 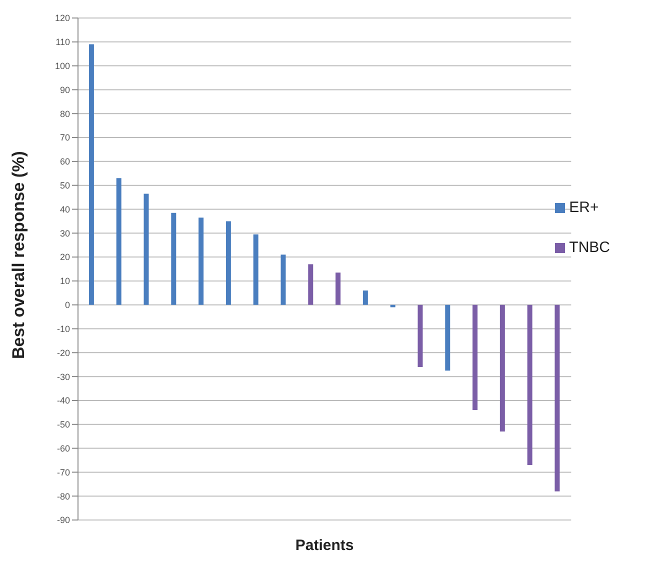 What do you see at coordinates (67, 305) in the screenshot?
I see `y-tick-label: 0` at bounding box center [67, 305].